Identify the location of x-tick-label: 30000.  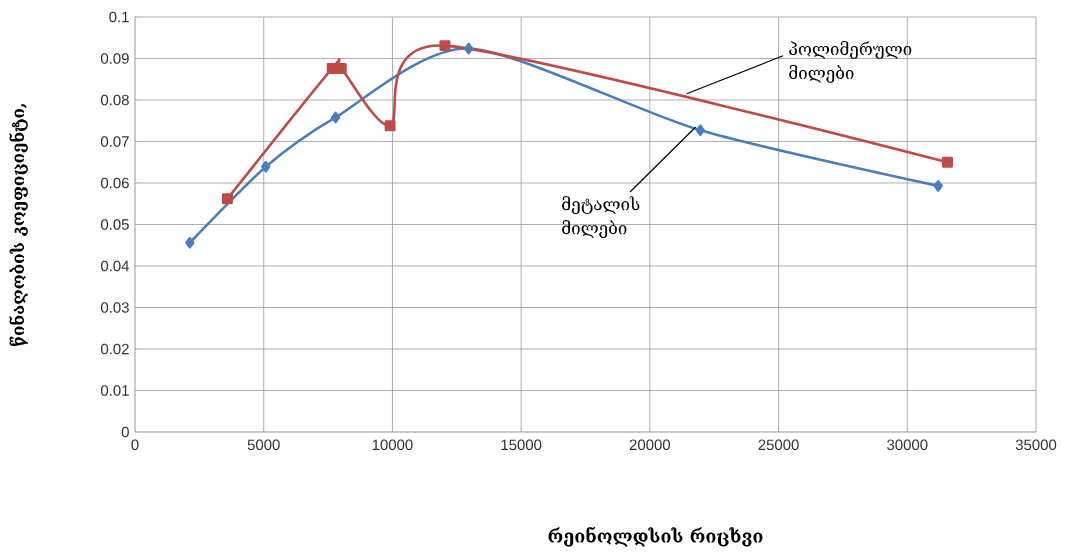
(907, 445).